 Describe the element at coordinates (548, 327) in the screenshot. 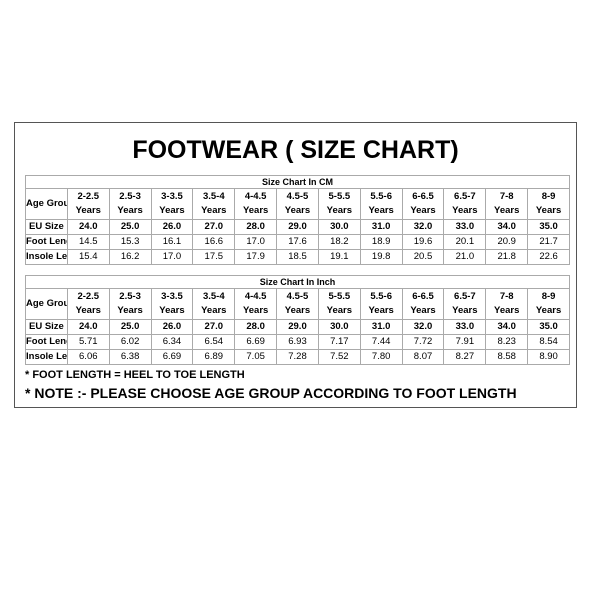

I see `value-cell: 35.0` at that location.